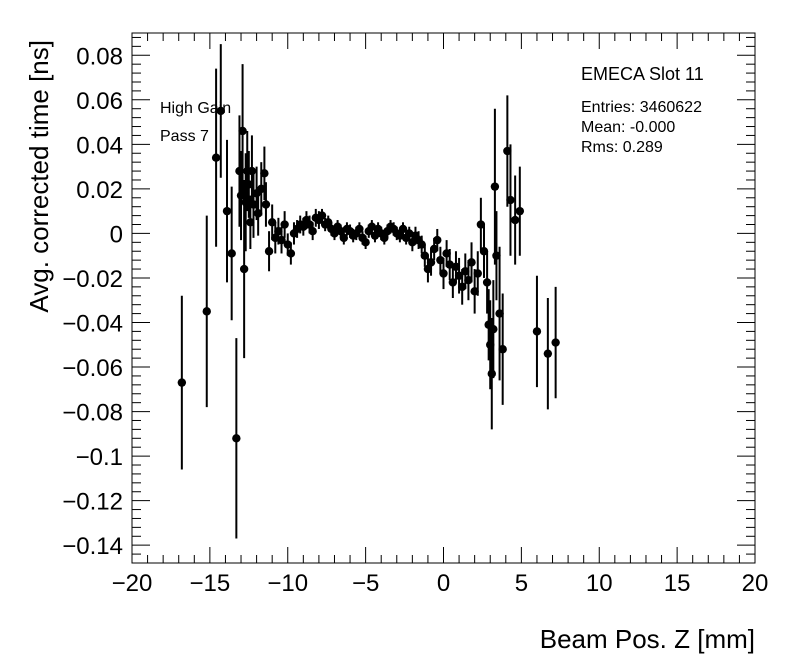 This screenshot has width=796, height=672. What do you see at coordinates (443, 583) in the screenshot?
I see `x-tick-label: 0` at bounding box center [443, 583].